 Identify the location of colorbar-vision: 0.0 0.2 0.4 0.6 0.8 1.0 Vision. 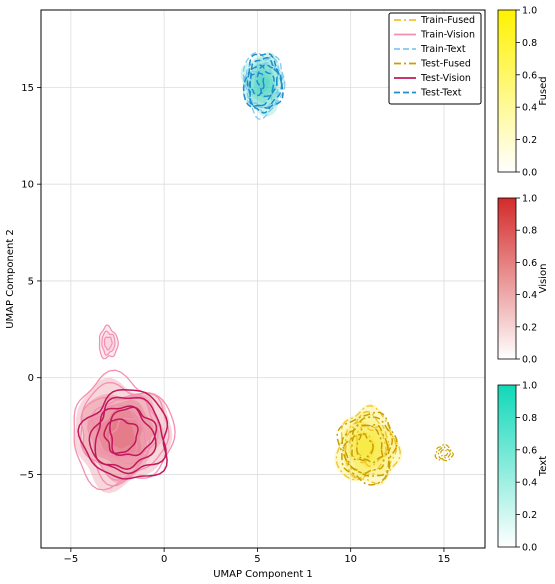
(523, 280).